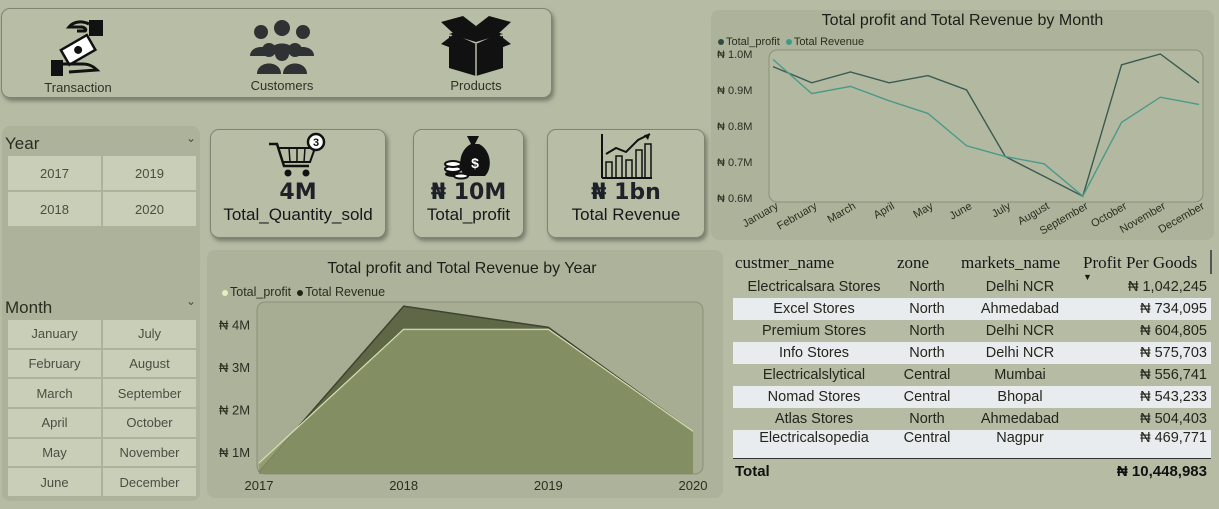  What do you see at coordinates (54, 422) in the screenshot?
I see `month-option: April` at bounding box center [54, 422].